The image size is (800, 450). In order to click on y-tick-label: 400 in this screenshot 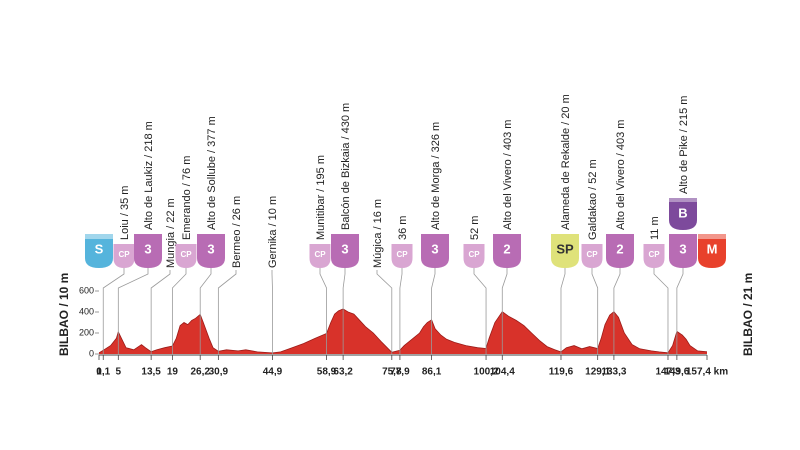, I will do `click(86, 311)`.